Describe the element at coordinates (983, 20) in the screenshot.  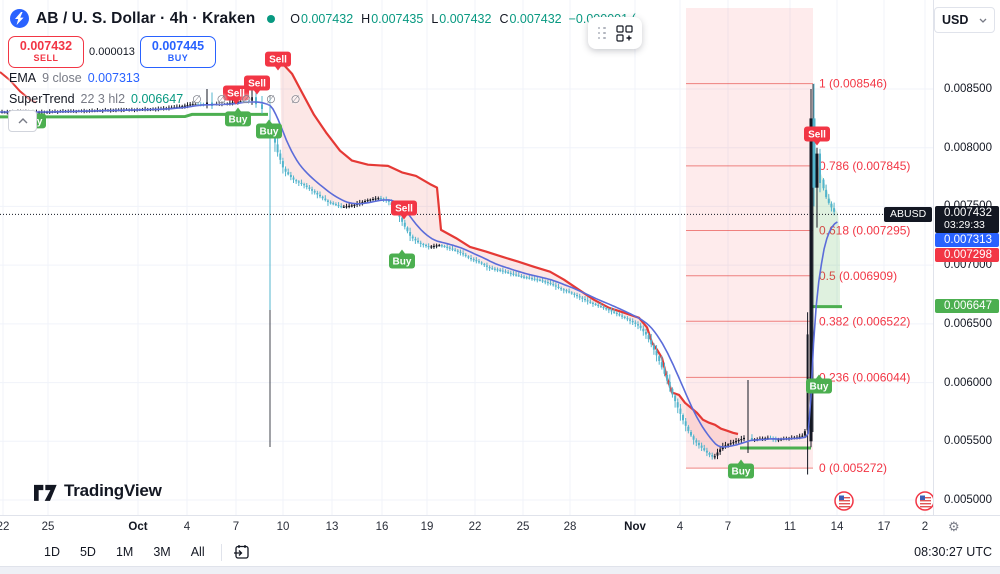
I see `chevron-down-icon` at that location.